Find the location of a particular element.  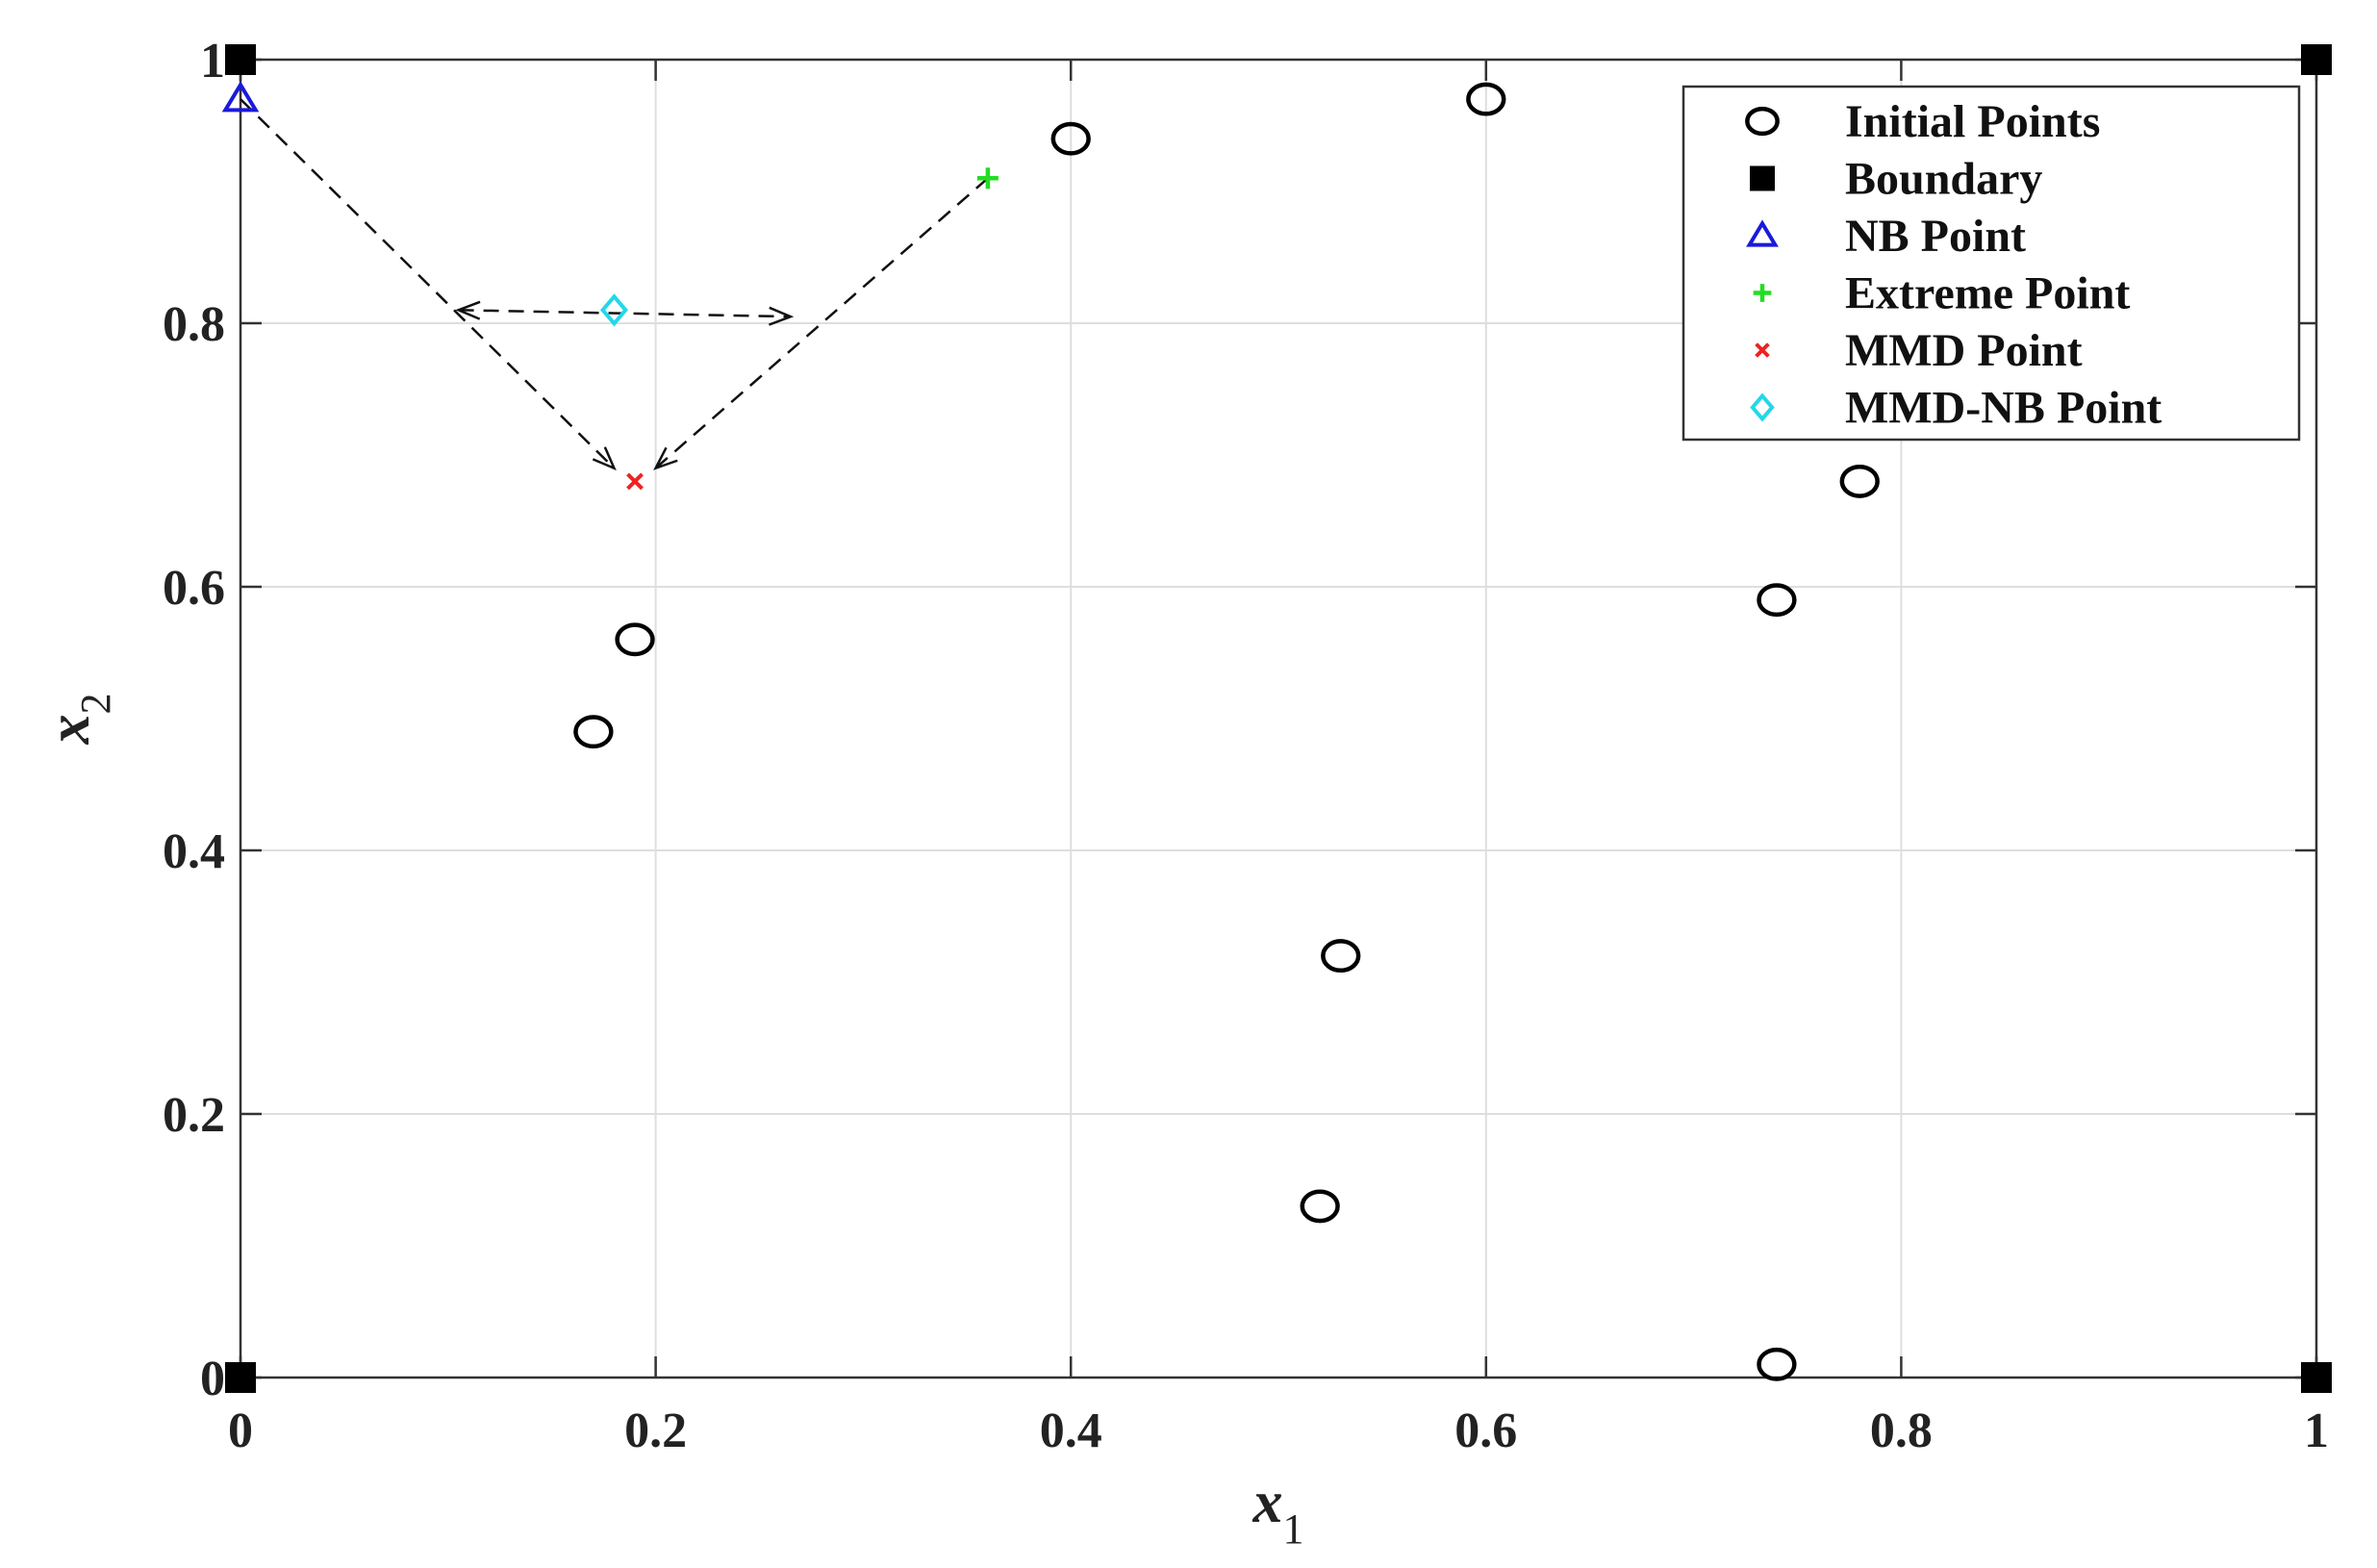

x-tick-label: 0.2 is located at coordinates (655, 1431).